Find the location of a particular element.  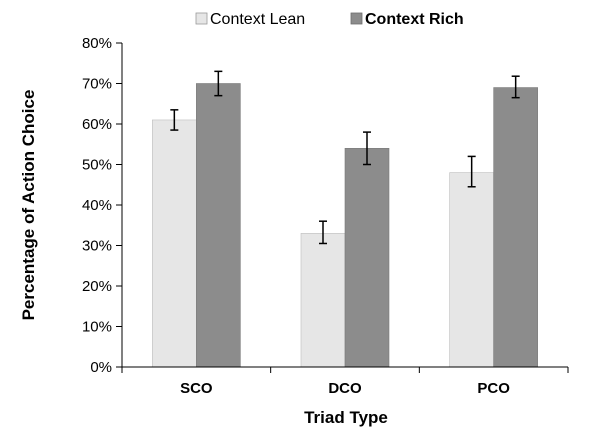

y-tick-label: 40% is located at coordinates (97, 205).